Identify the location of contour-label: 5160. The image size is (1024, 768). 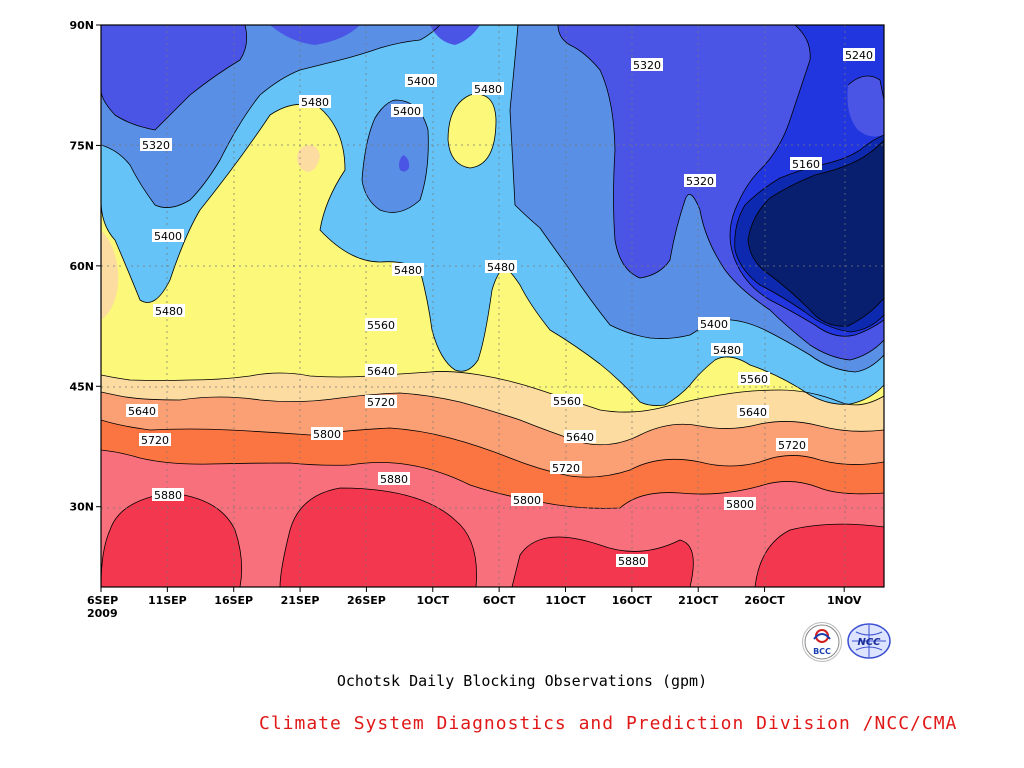
(806, 164).